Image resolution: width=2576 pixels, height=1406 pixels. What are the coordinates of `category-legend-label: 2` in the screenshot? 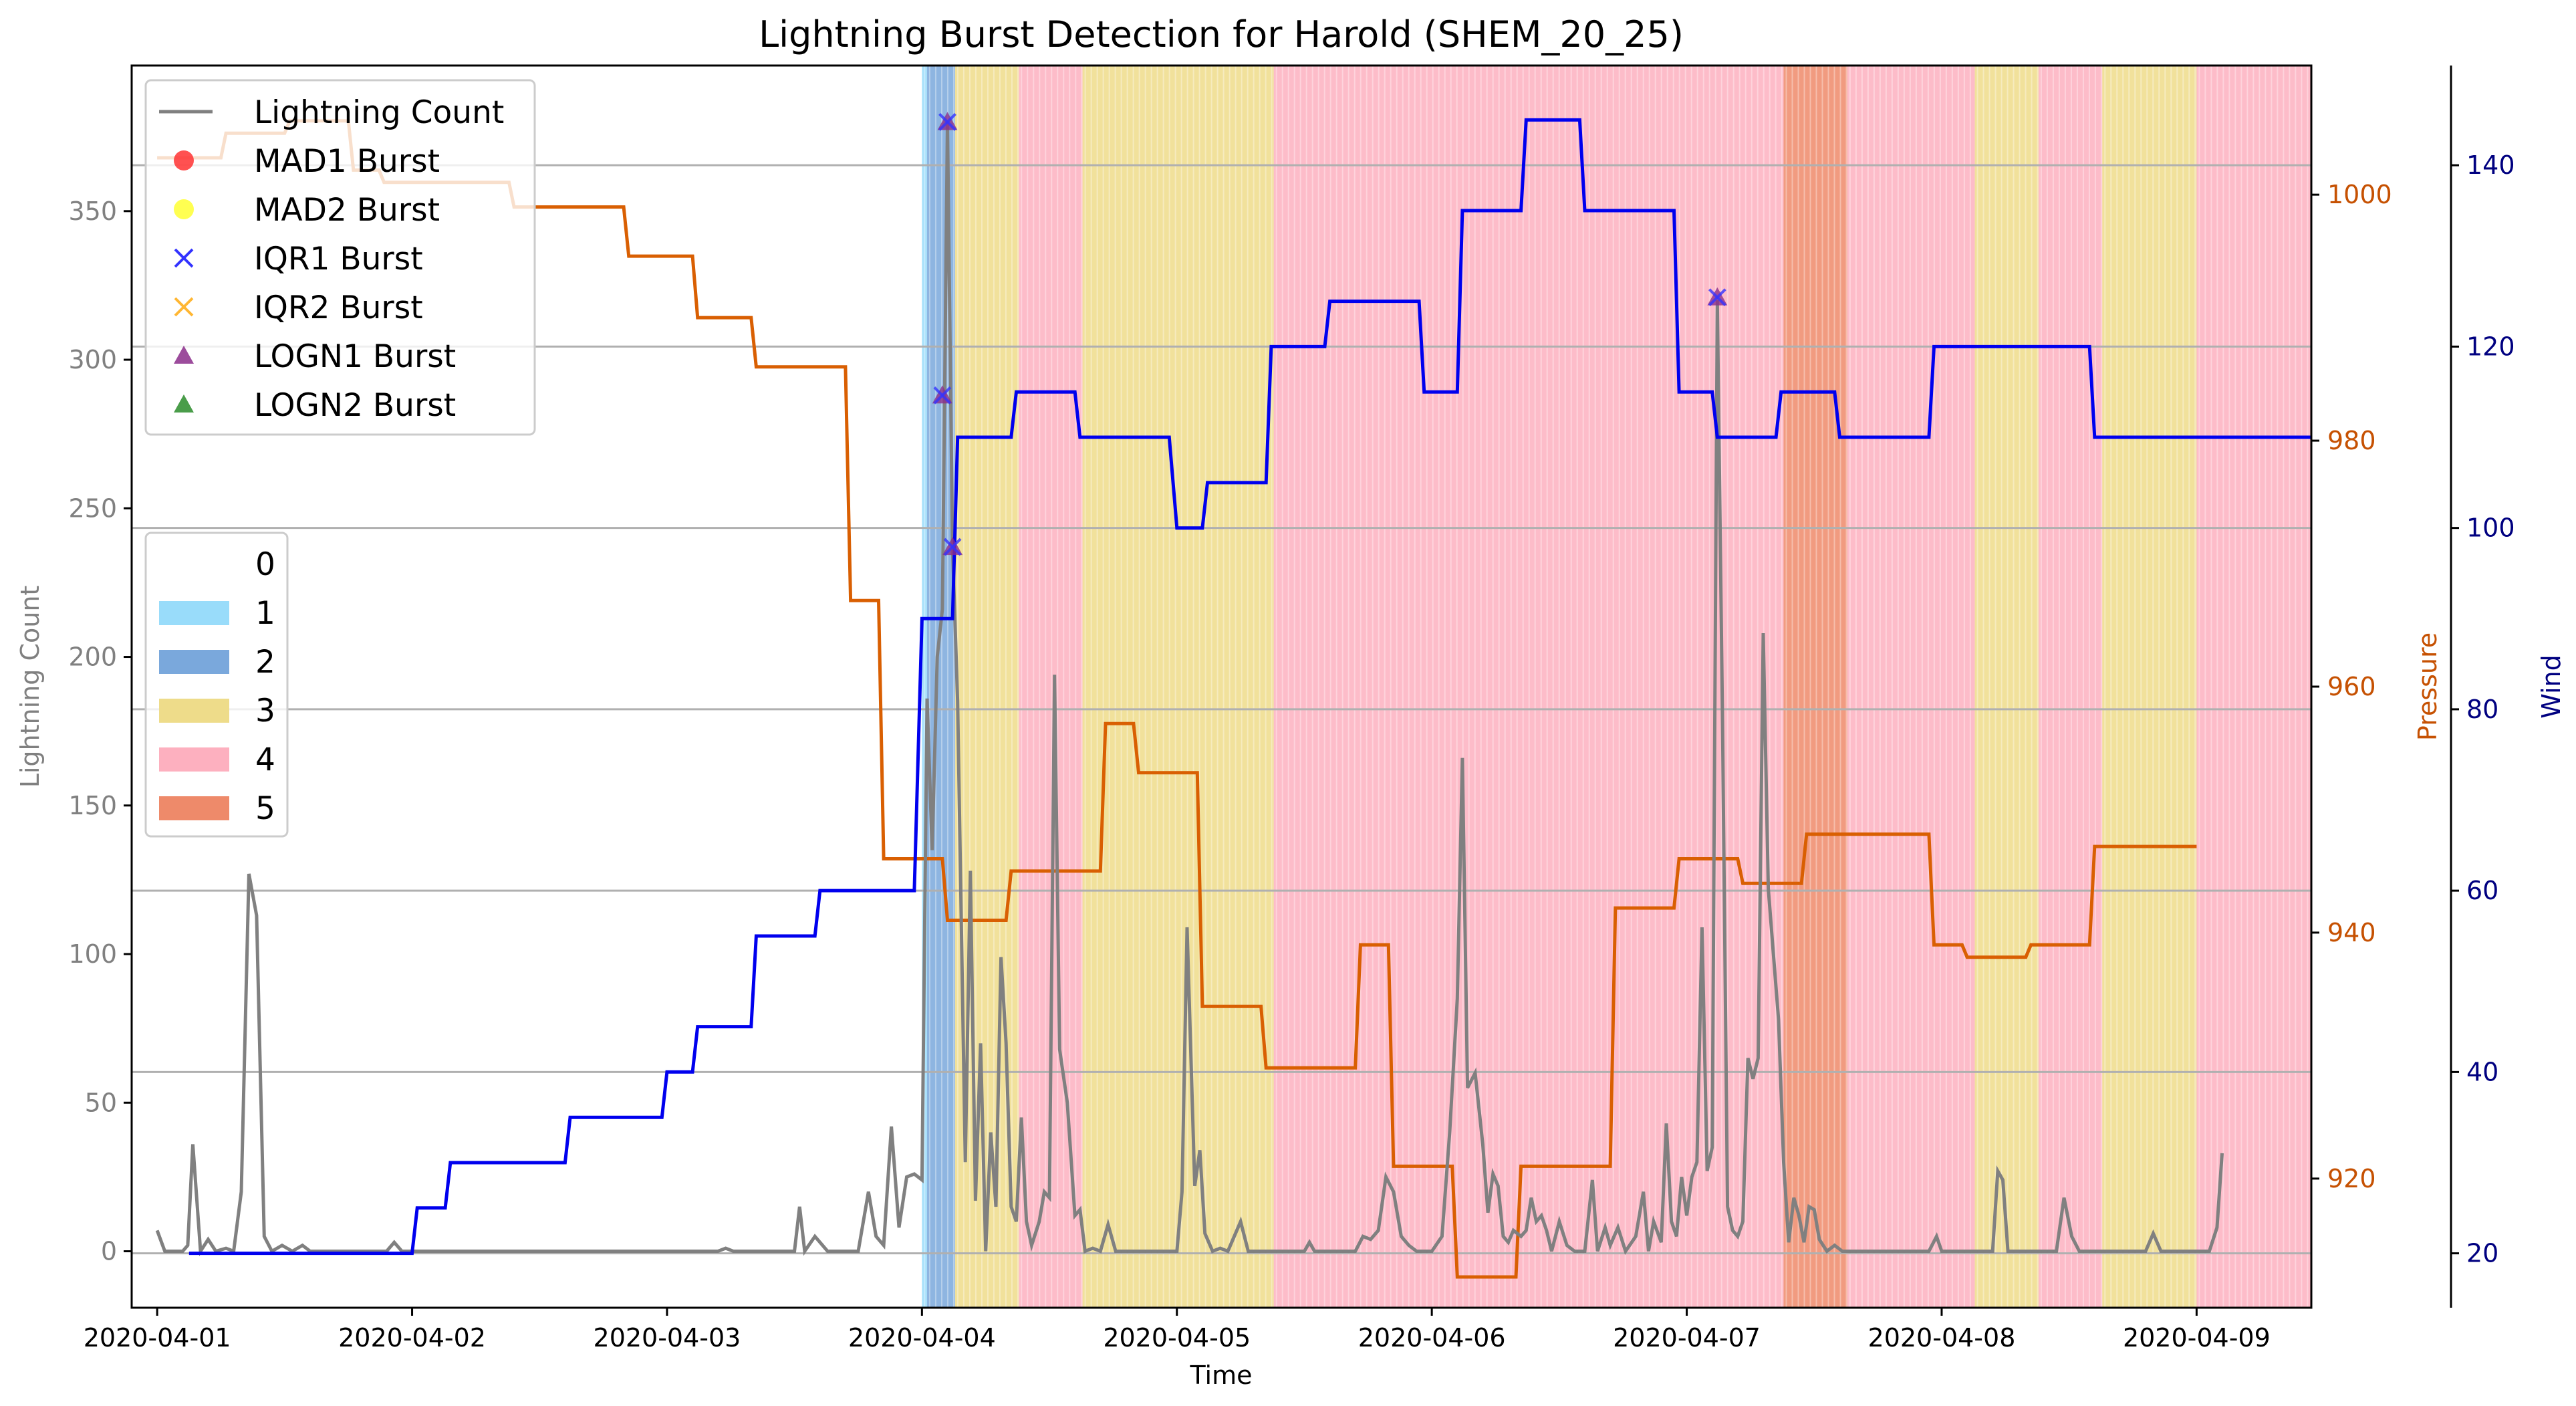 It's located at (265, 662).